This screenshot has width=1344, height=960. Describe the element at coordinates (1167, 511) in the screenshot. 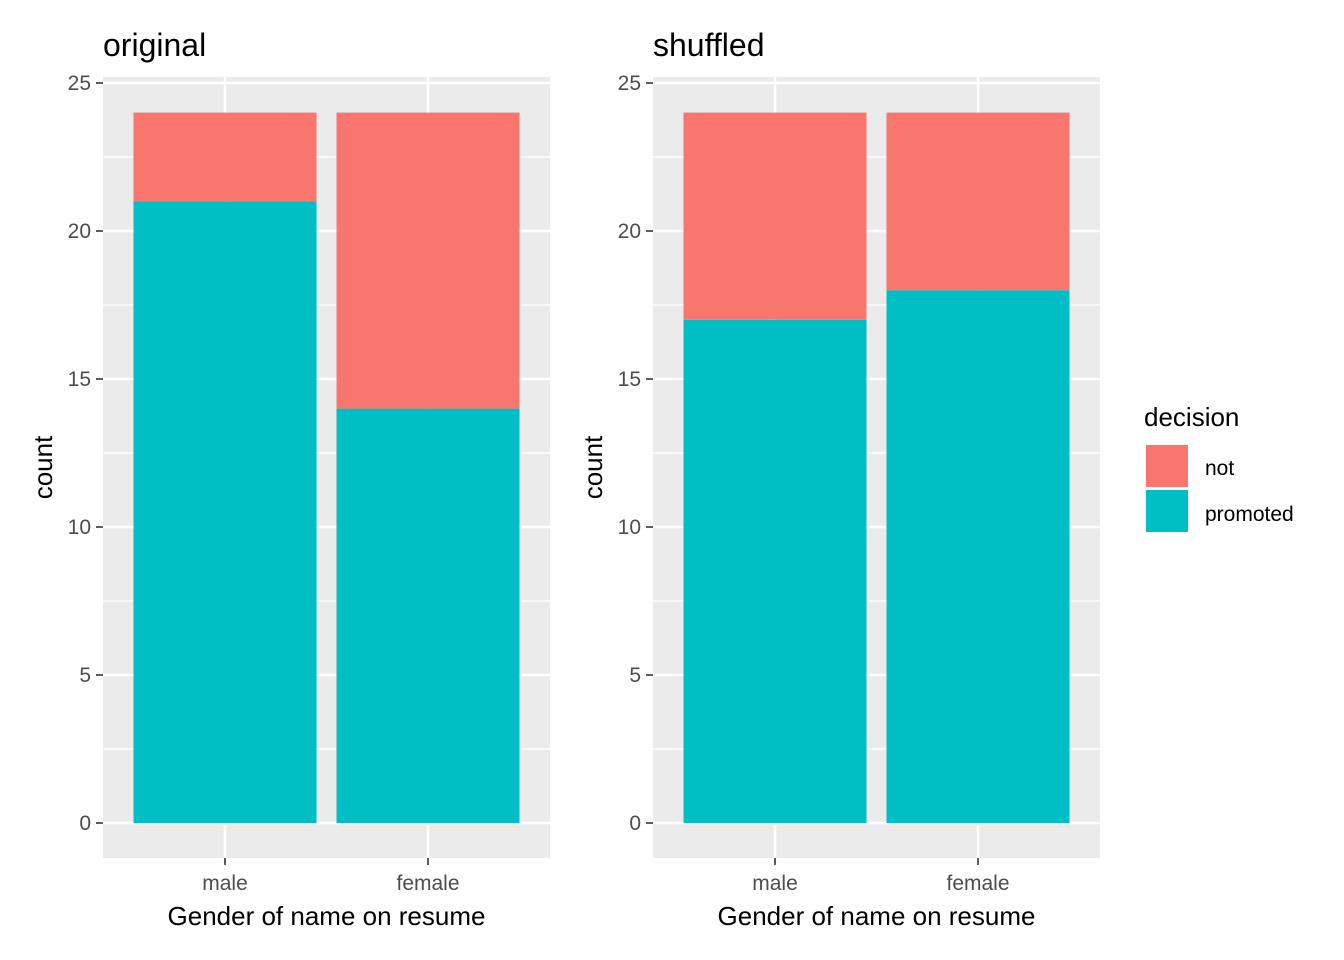

I see `legend-key-promoted` at that location.